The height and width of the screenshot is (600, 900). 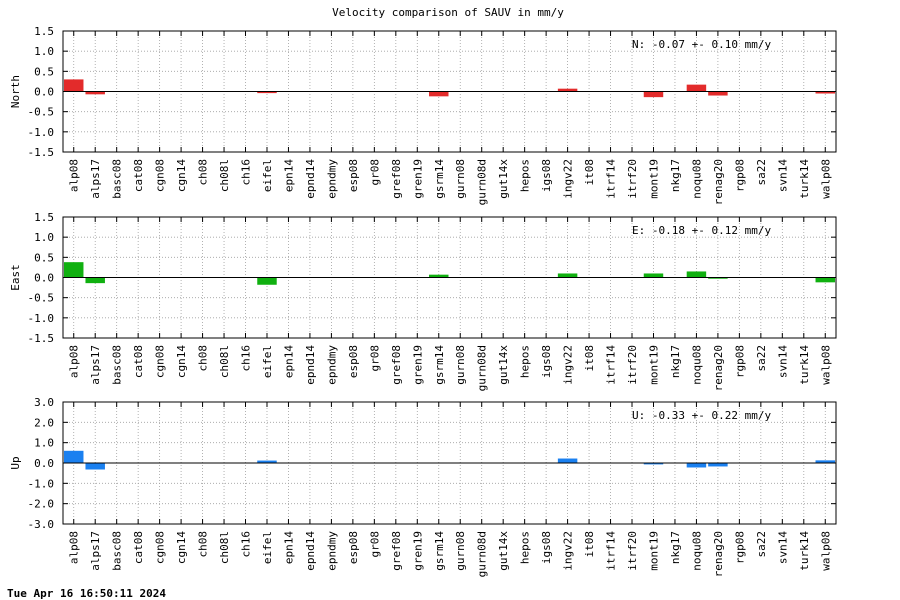 What do you see at coordinates (74, 361) in the screenshot?
I see `chart-1-xtick-label: alp08` at bounding box center [74, 361].